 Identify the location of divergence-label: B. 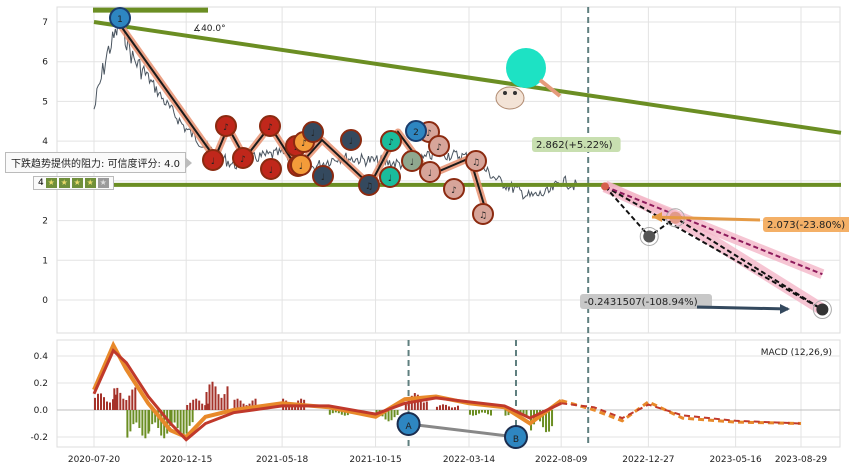
(516, 440).